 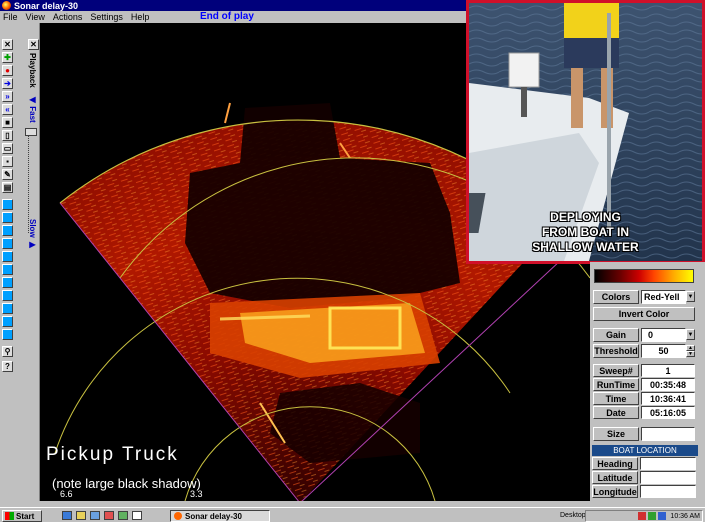 What do you see at coordinates (616, 297) in the screenshot?
I see `colors-button: Colors` at bounding box center [616, 297].